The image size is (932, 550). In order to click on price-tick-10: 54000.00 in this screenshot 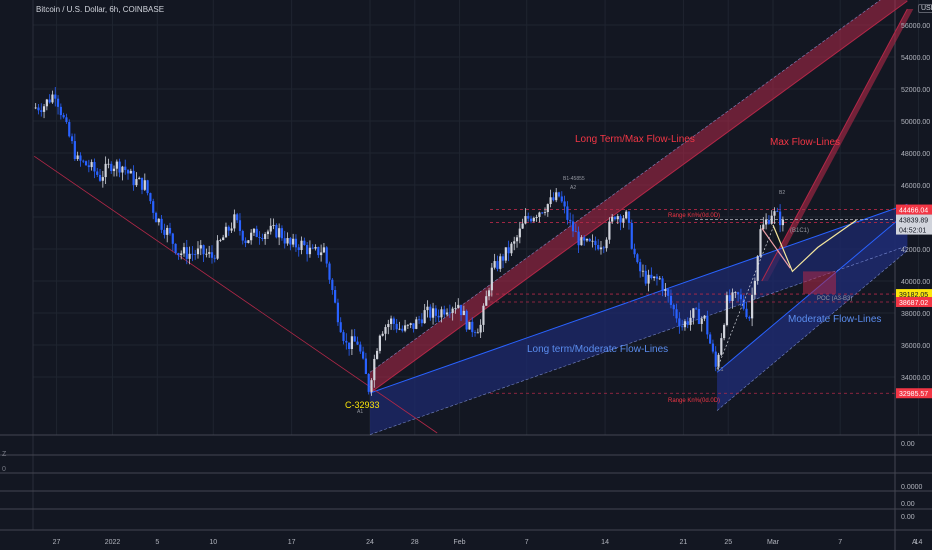, I will do `click(915, 58)`.